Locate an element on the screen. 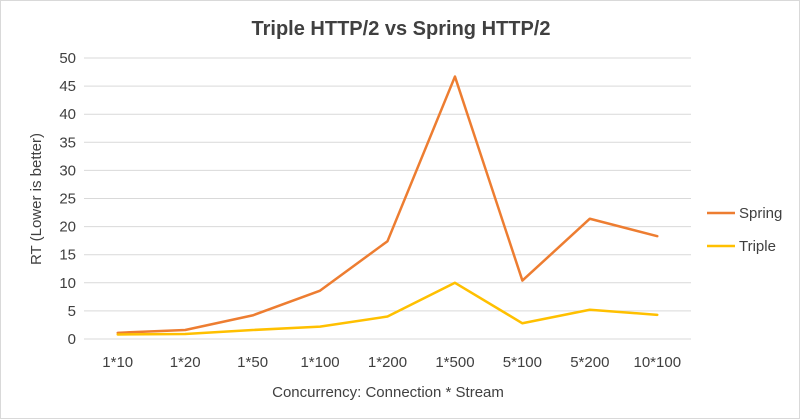  y-tick-label: 25 is located at coordinates (67, 199).